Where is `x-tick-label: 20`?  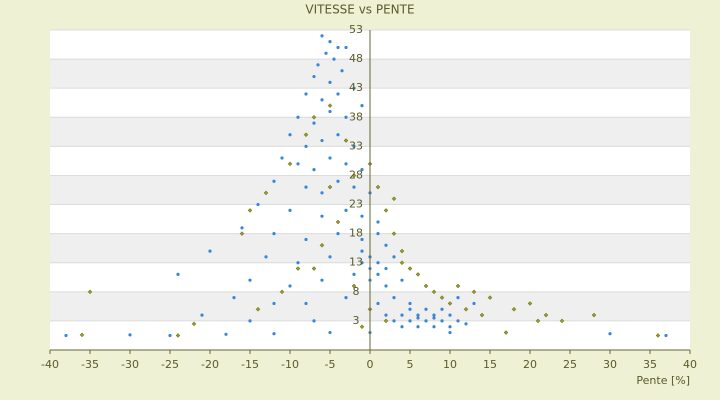
x-tick-label: 20 is located at coordinates (530, 364).